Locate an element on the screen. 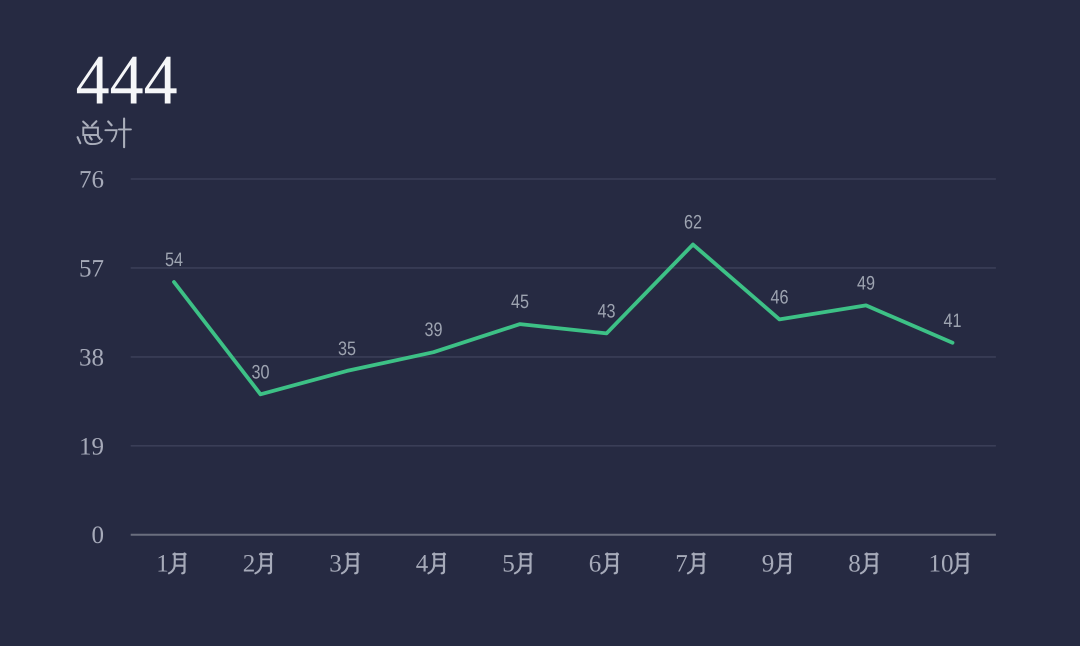 The height and width of the screenshot is (646, 1080). svg-text: 54 is located at coordinates (174, 260).